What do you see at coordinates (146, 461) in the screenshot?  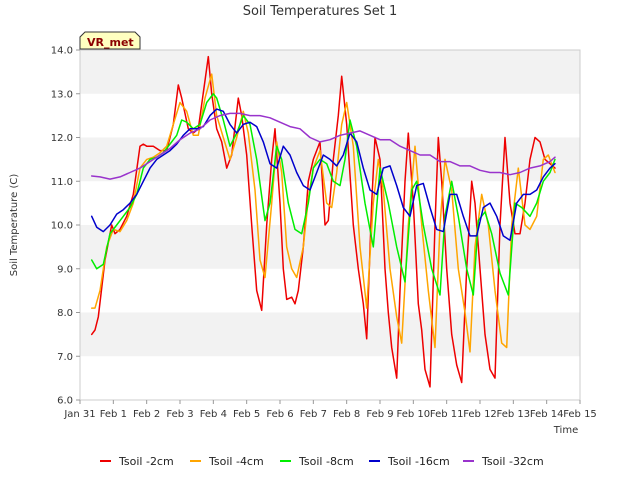 I see `legend-label: Tsoil -2cm` at bounding box center [146, 461].